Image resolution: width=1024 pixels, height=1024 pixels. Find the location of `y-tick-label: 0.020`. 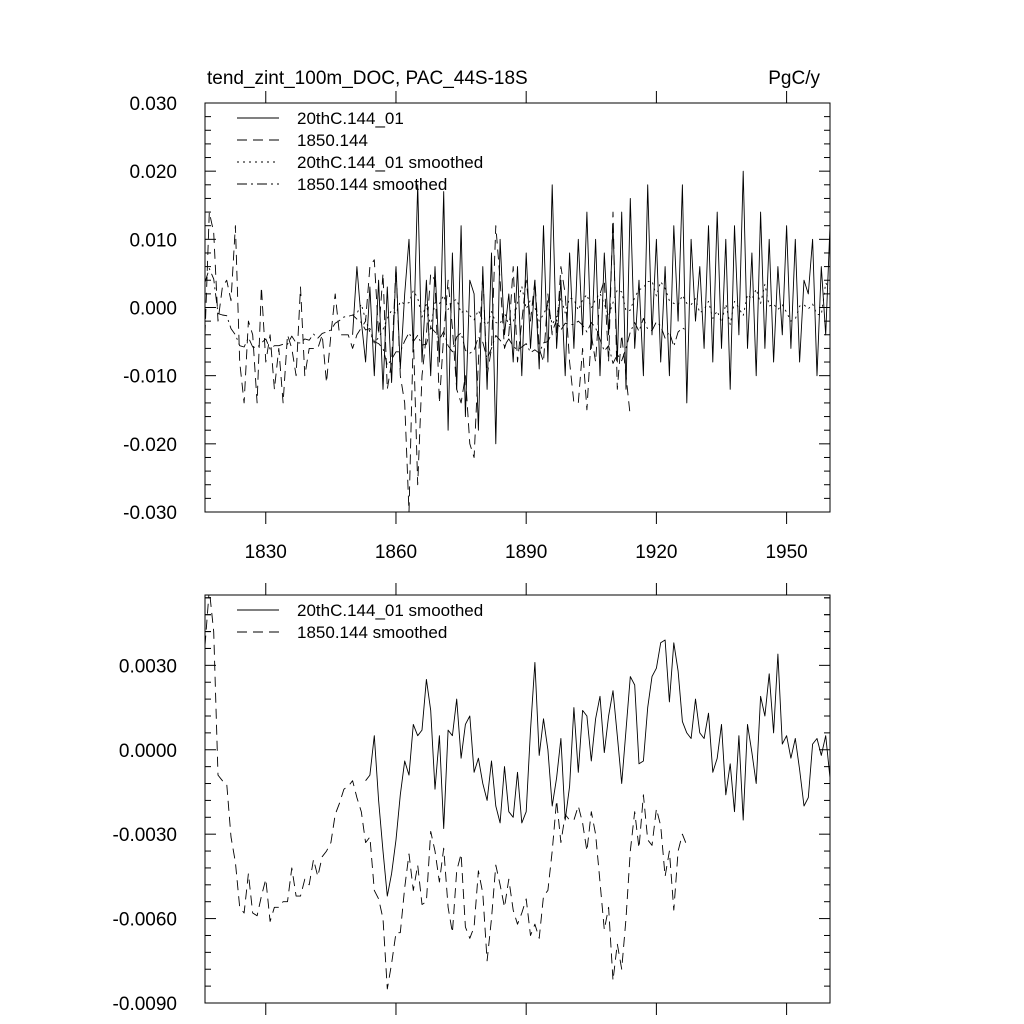

y-tick-label: 0.020 is located at coordinates (153, 172).